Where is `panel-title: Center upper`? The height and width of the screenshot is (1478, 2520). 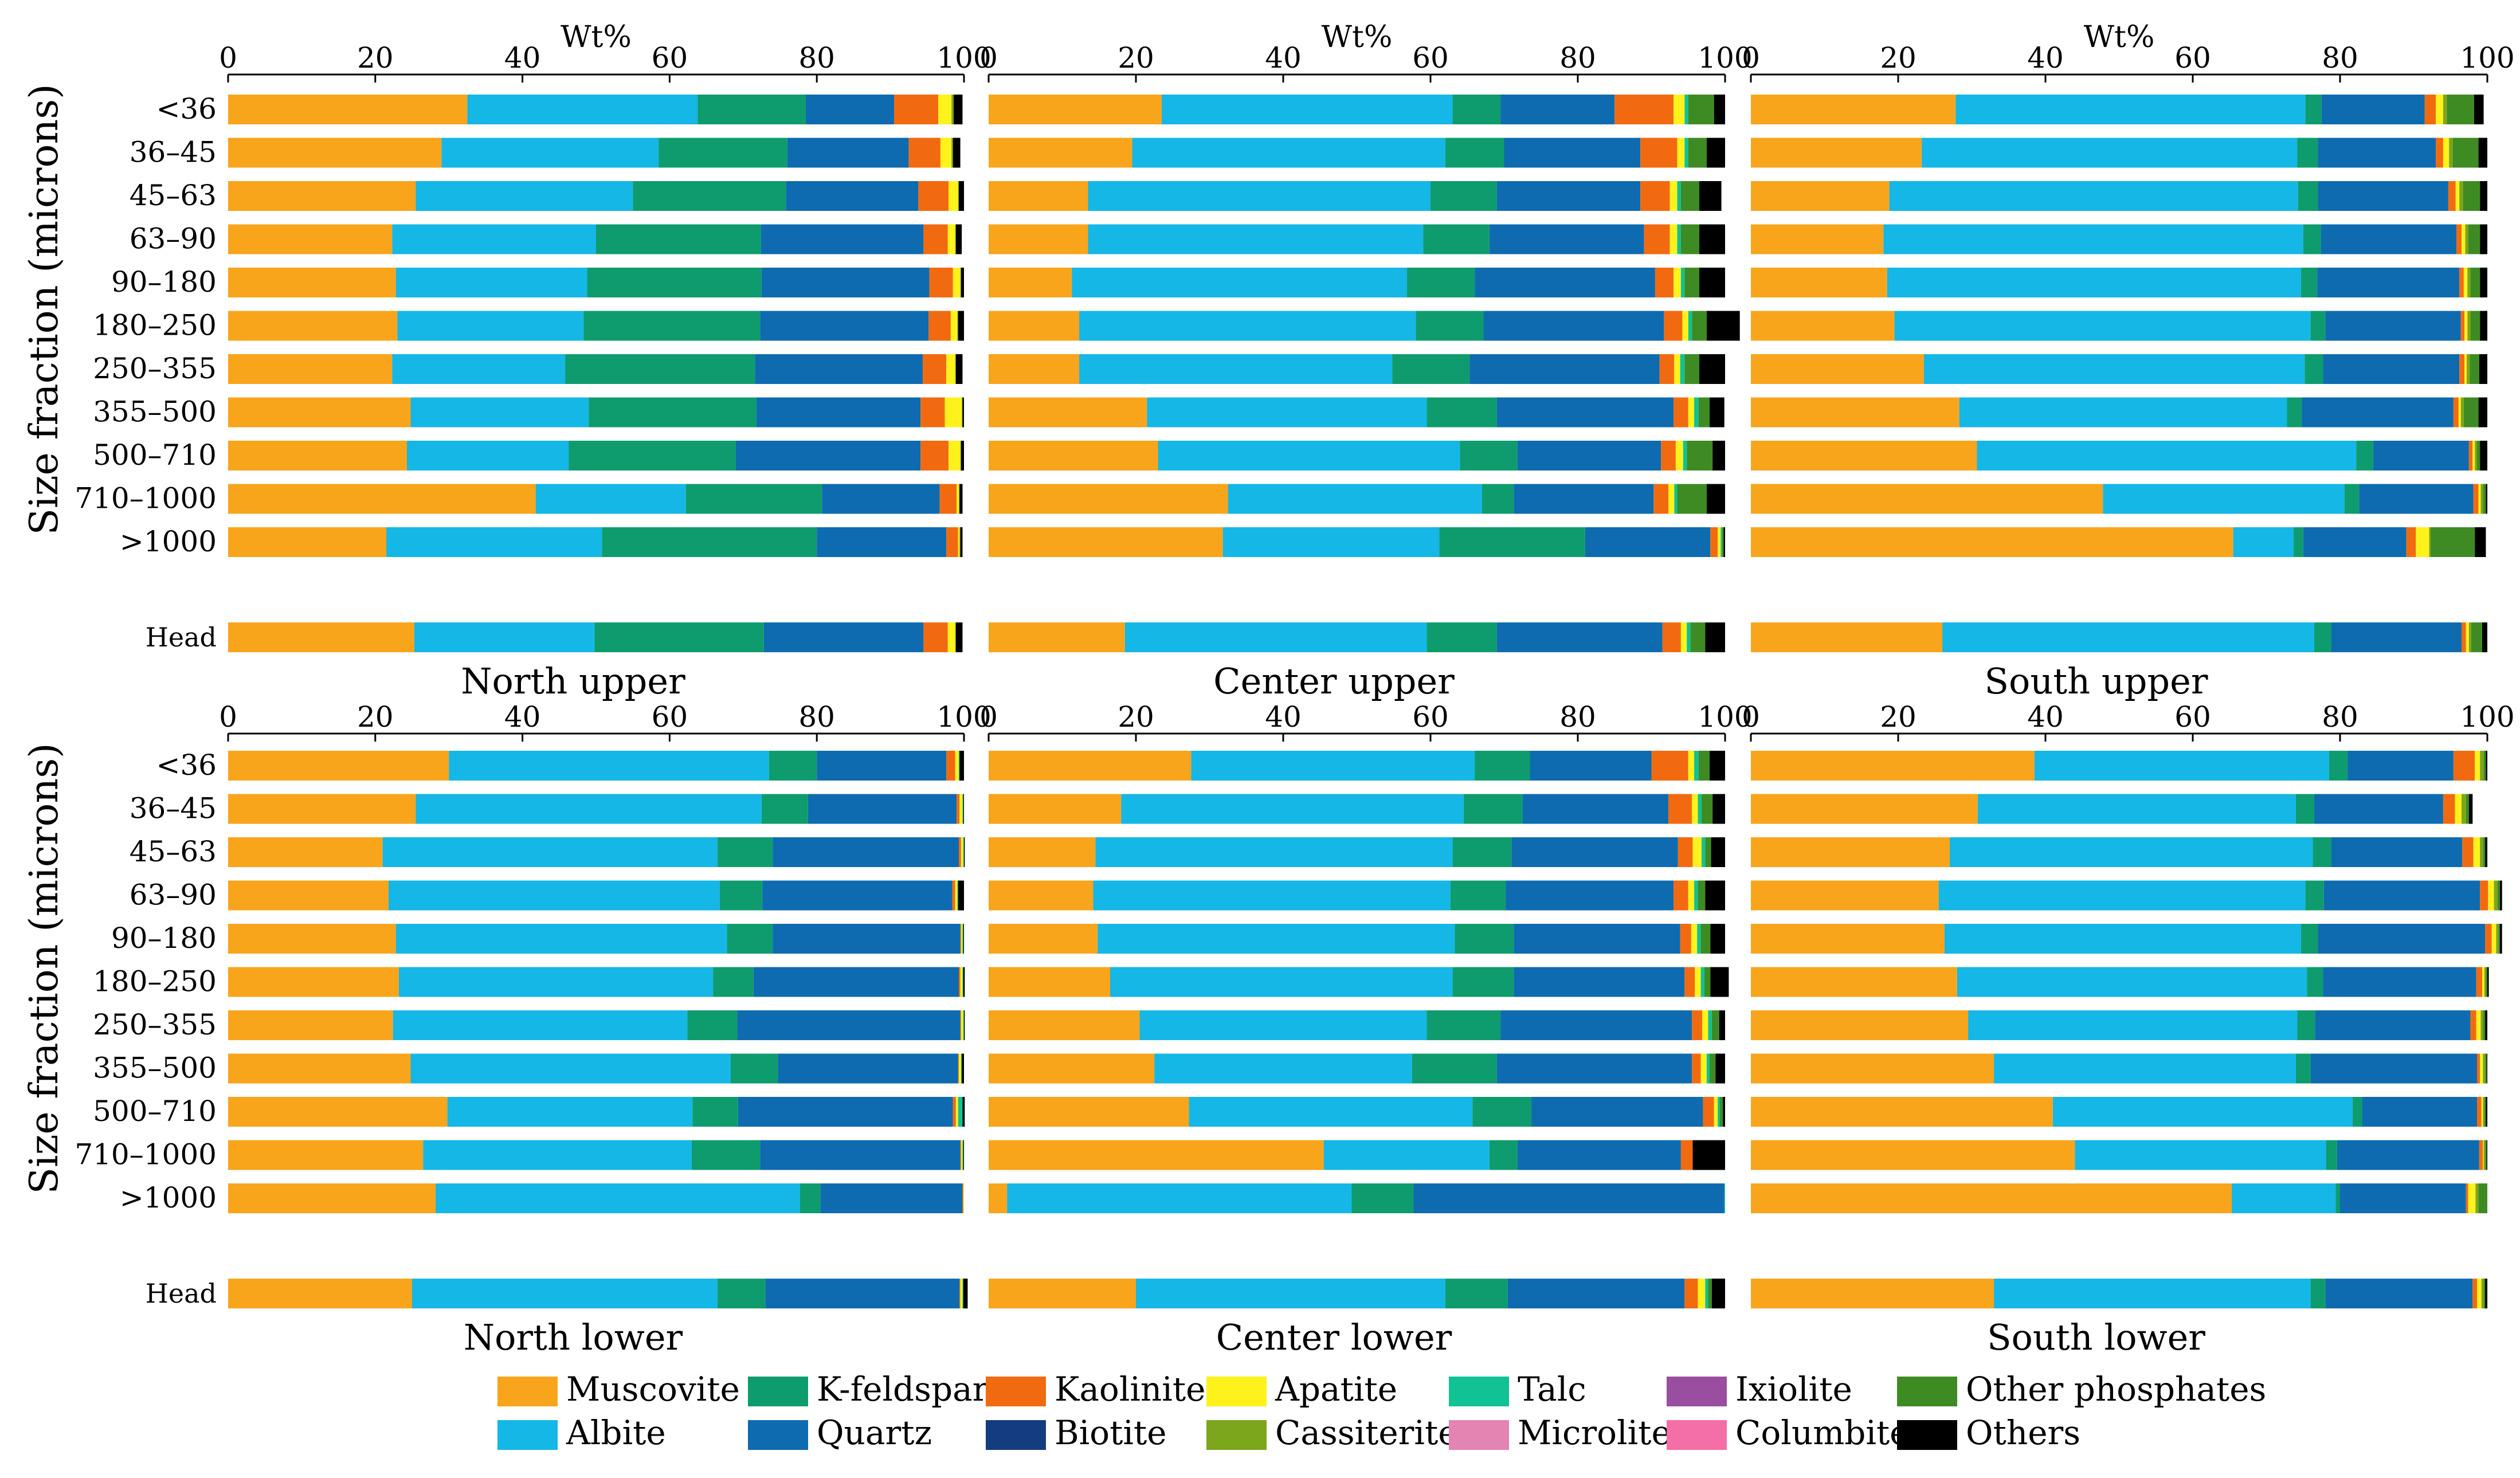
panel-title: Center upper is located at coordinates (1334, 681).